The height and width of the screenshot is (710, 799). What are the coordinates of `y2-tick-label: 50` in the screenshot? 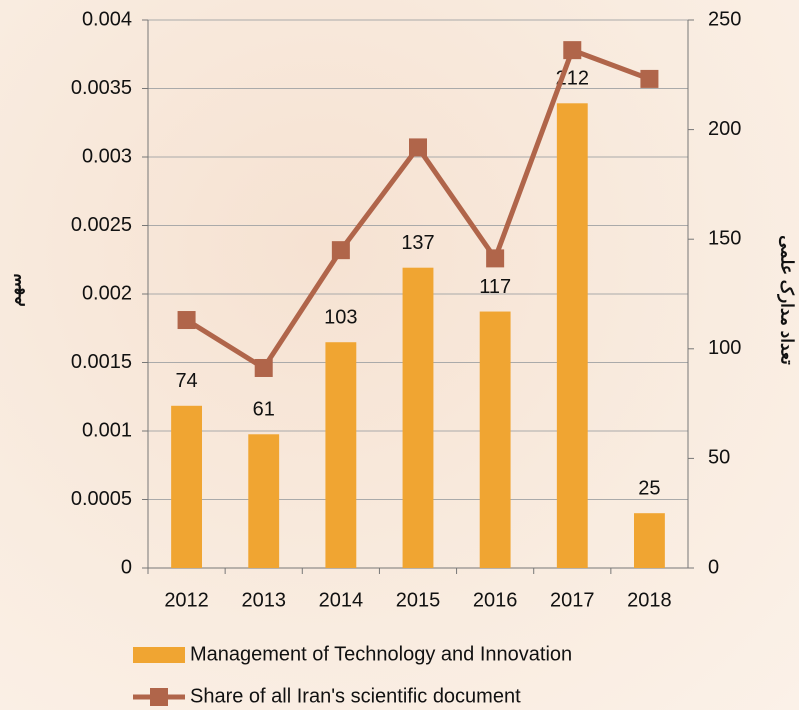 It's located at (719, 458).